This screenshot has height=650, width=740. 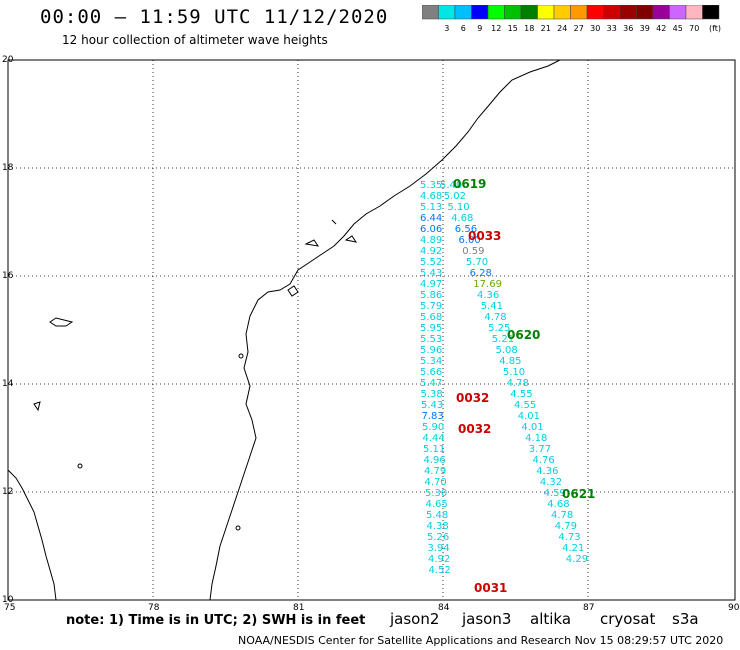 I want to click on satellite-altika: altika, so click(x=551, y=619).